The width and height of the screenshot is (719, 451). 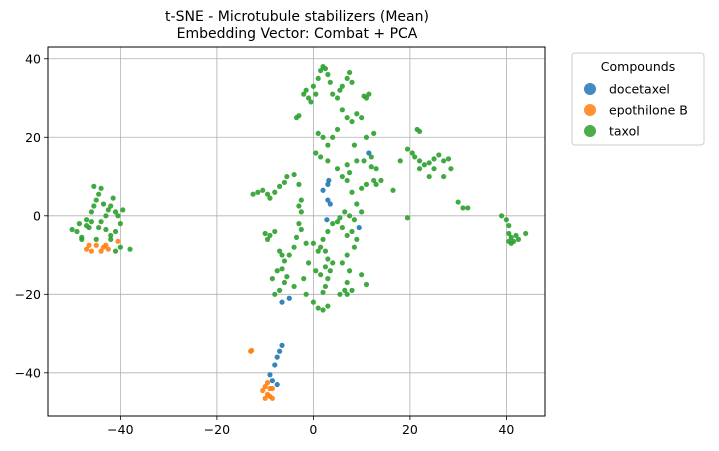 What do you see at coordinates (217, 429) in the screenshot?
I see `x-tick-label: −20` at bounding box center [217, 429].